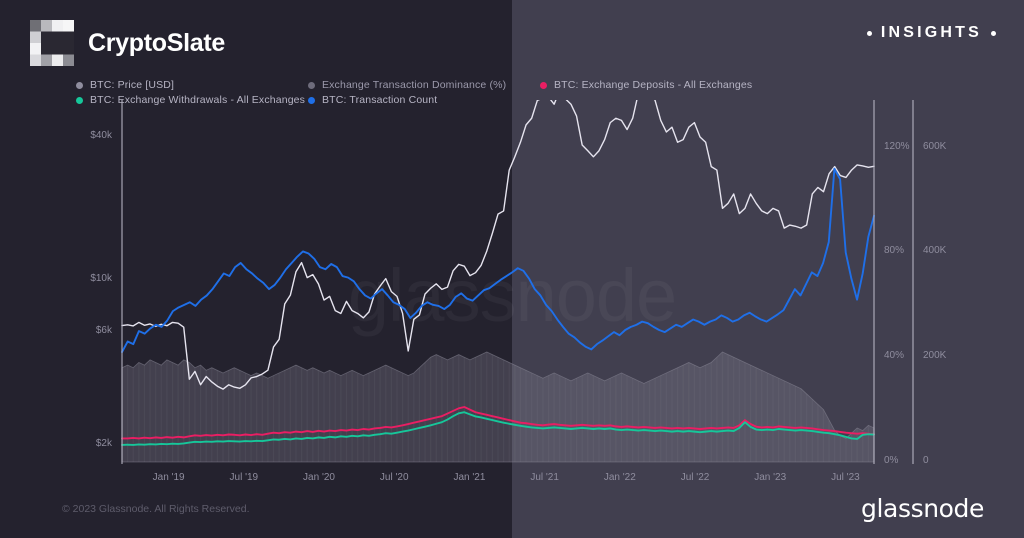 The height and width of the screenshot is (538, 1024). Describe the element at coordinates (103, 331) in the screenshot. I see `y-tick-price: $6k` at that location.